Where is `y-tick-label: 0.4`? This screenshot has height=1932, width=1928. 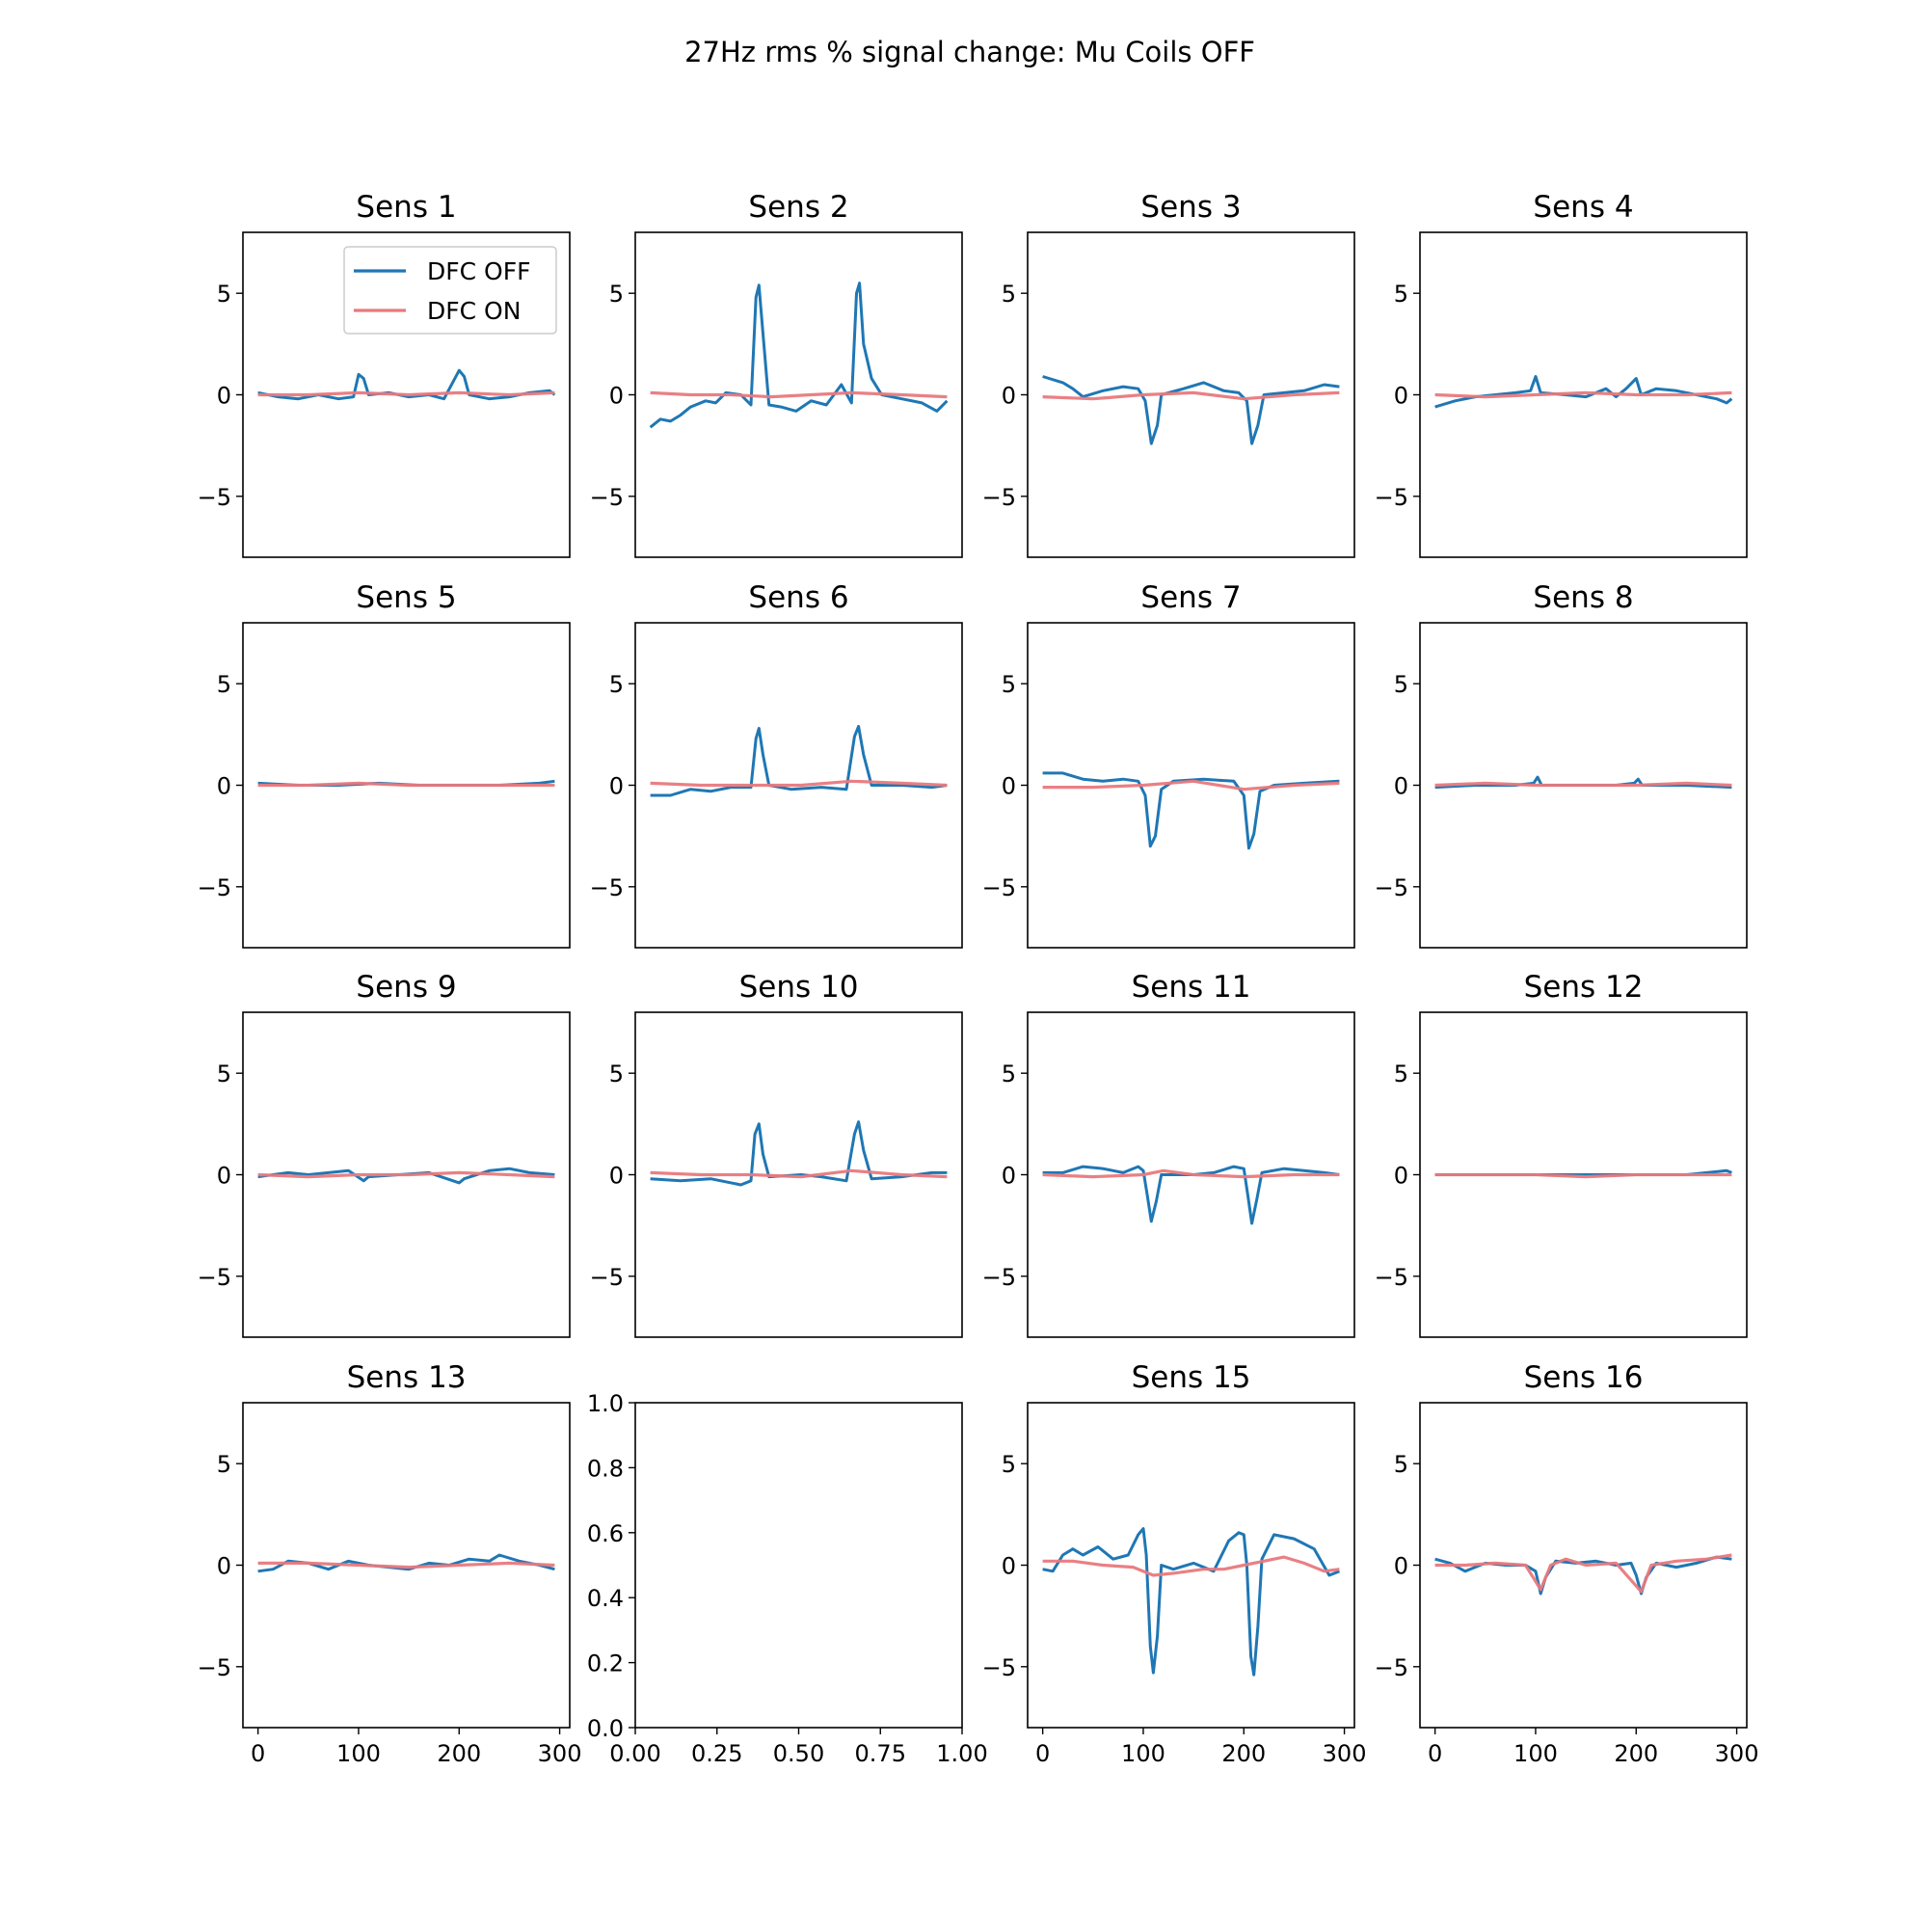 y-tick-label: 0.4 is located at coordinates (605, 1599).